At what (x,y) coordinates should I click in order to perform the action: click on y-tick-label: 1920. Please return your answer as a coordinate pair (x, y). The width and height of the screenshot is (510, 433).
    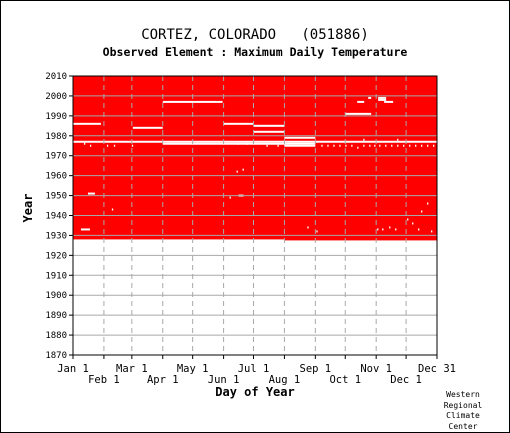
    Looking at the image, I should click on (56, 256).